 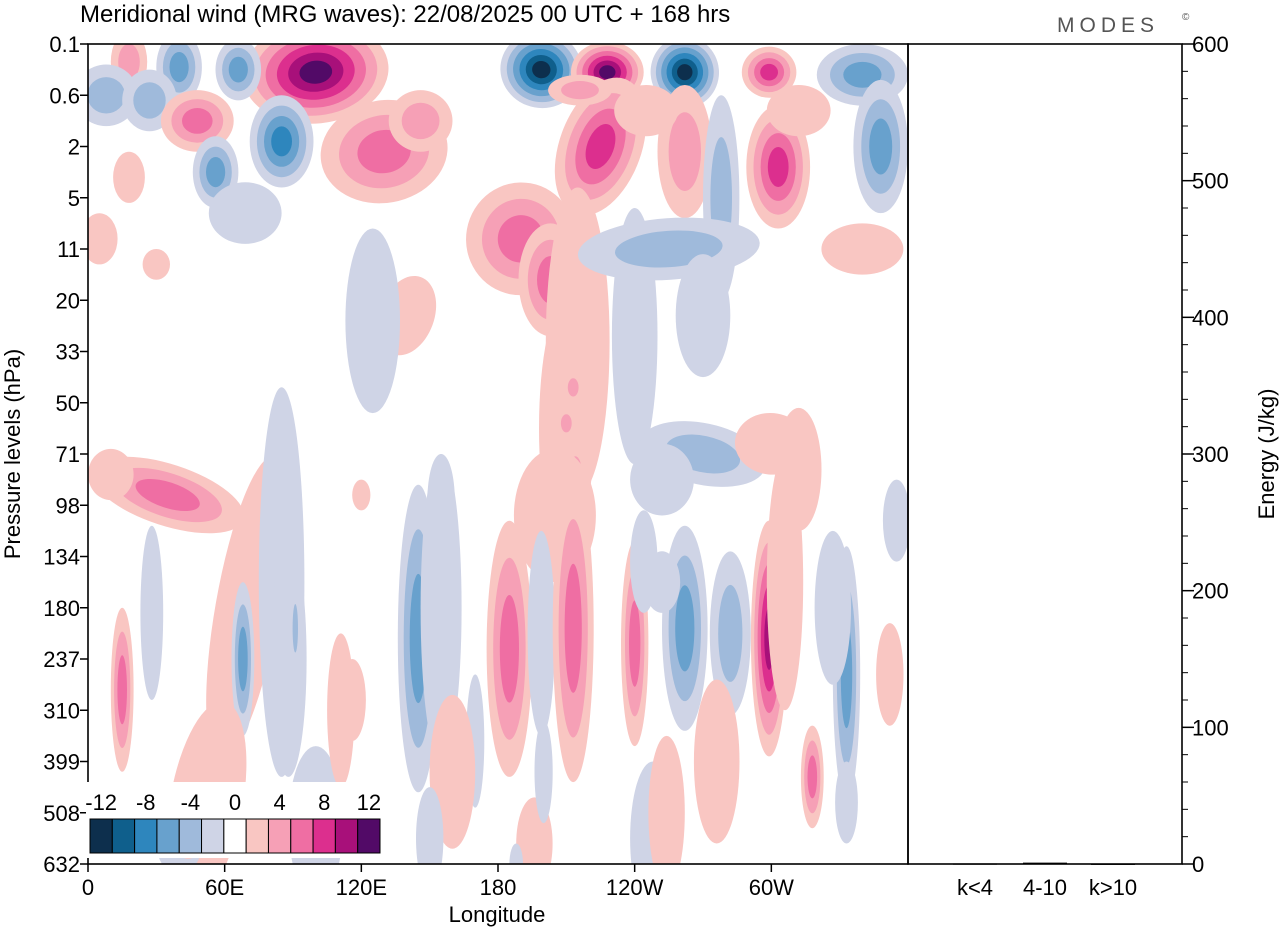 I want to click on x-tick-label: 120E, so click(x=361, y=887).